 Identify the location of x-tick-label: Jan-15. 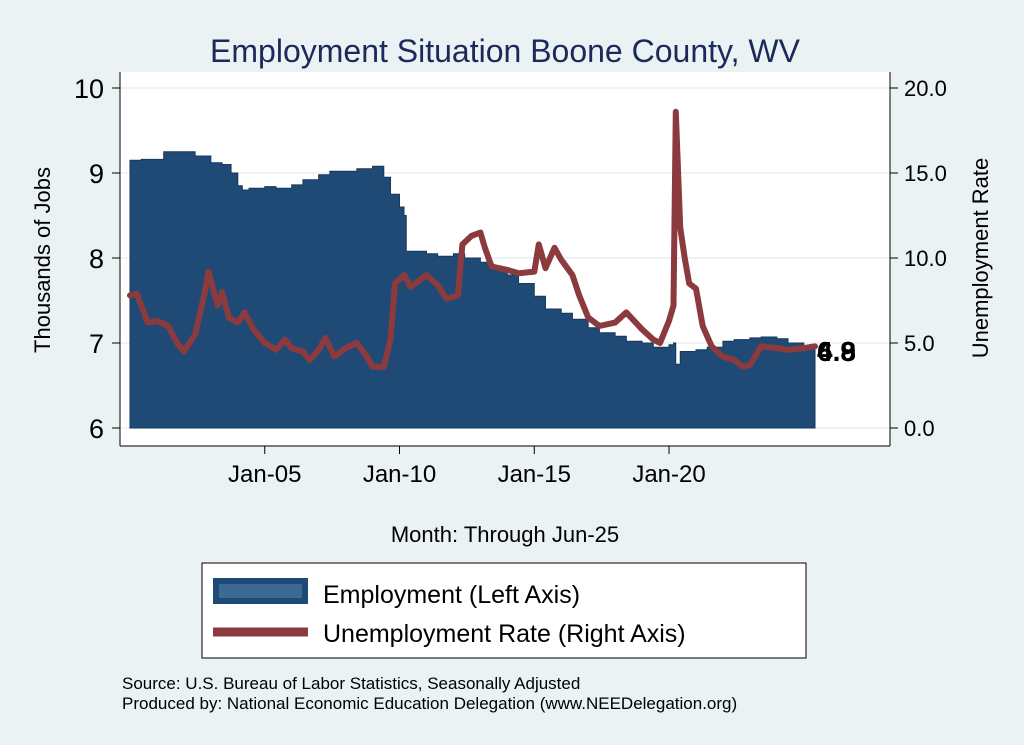
(534, 474).